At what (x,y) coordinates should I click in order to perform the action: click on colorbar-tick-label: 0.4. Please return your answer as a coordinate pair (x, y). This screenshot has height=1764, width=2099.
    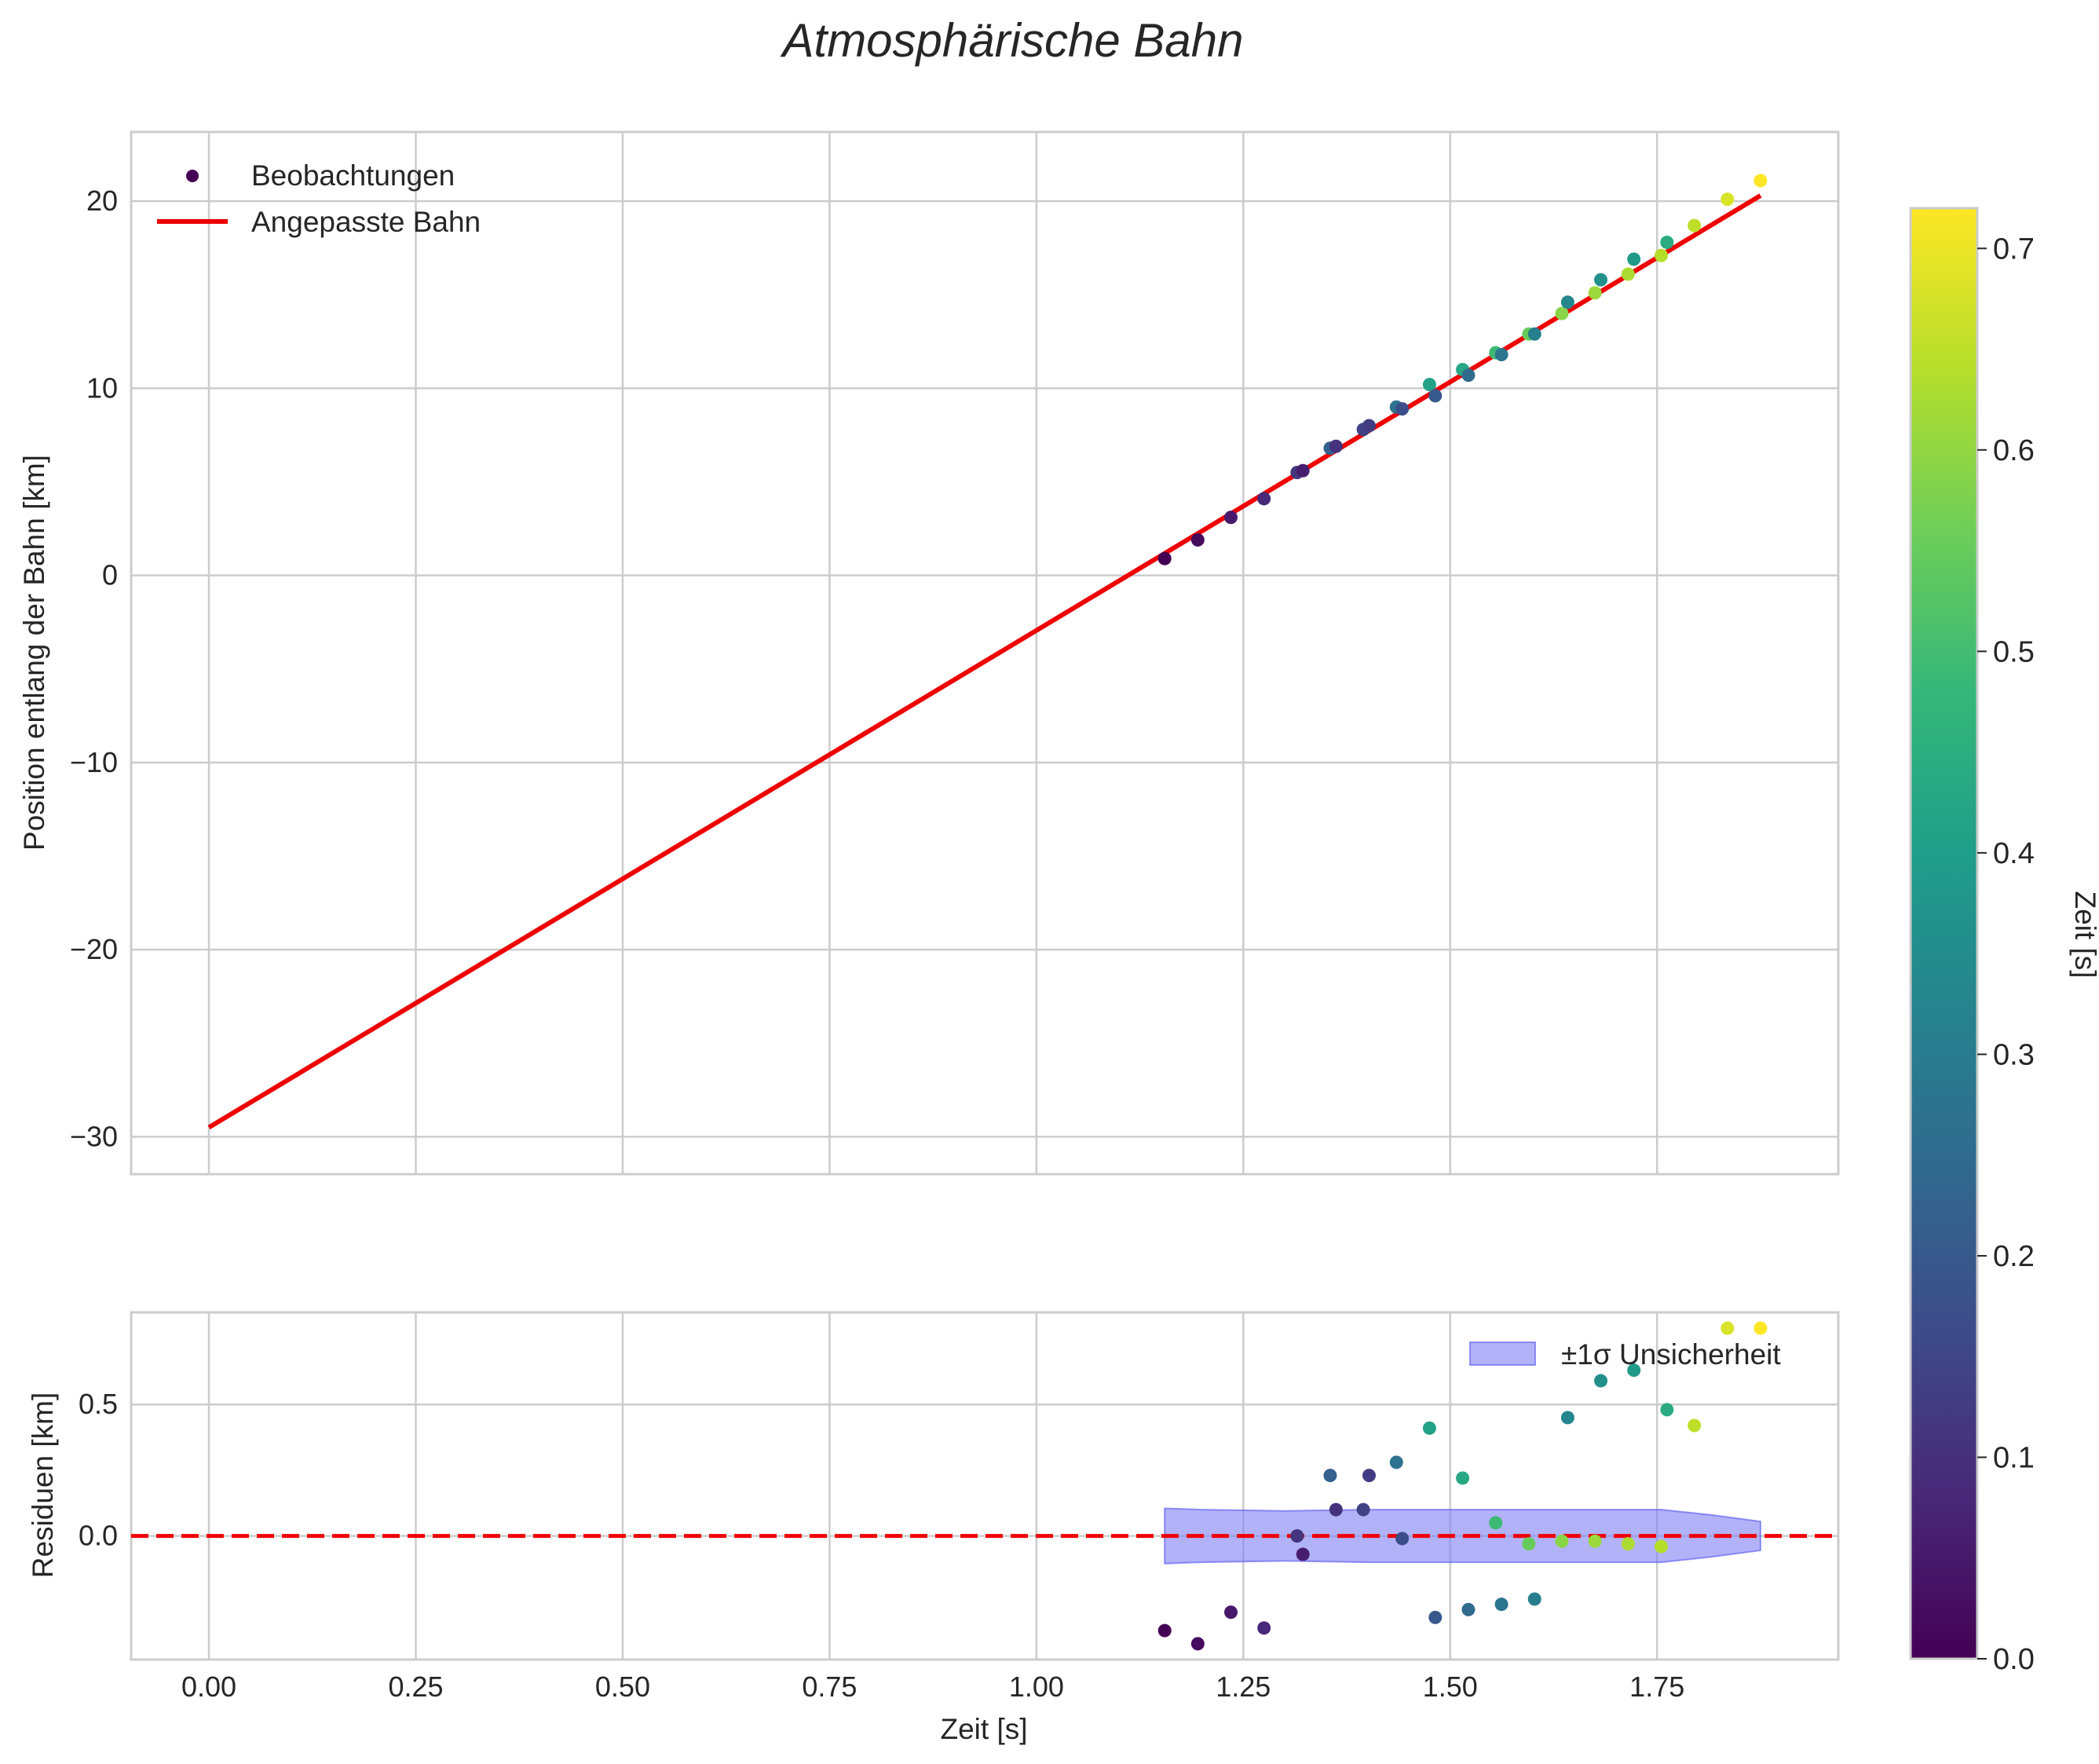
    Looking at the image, I should click on (2014, 854).